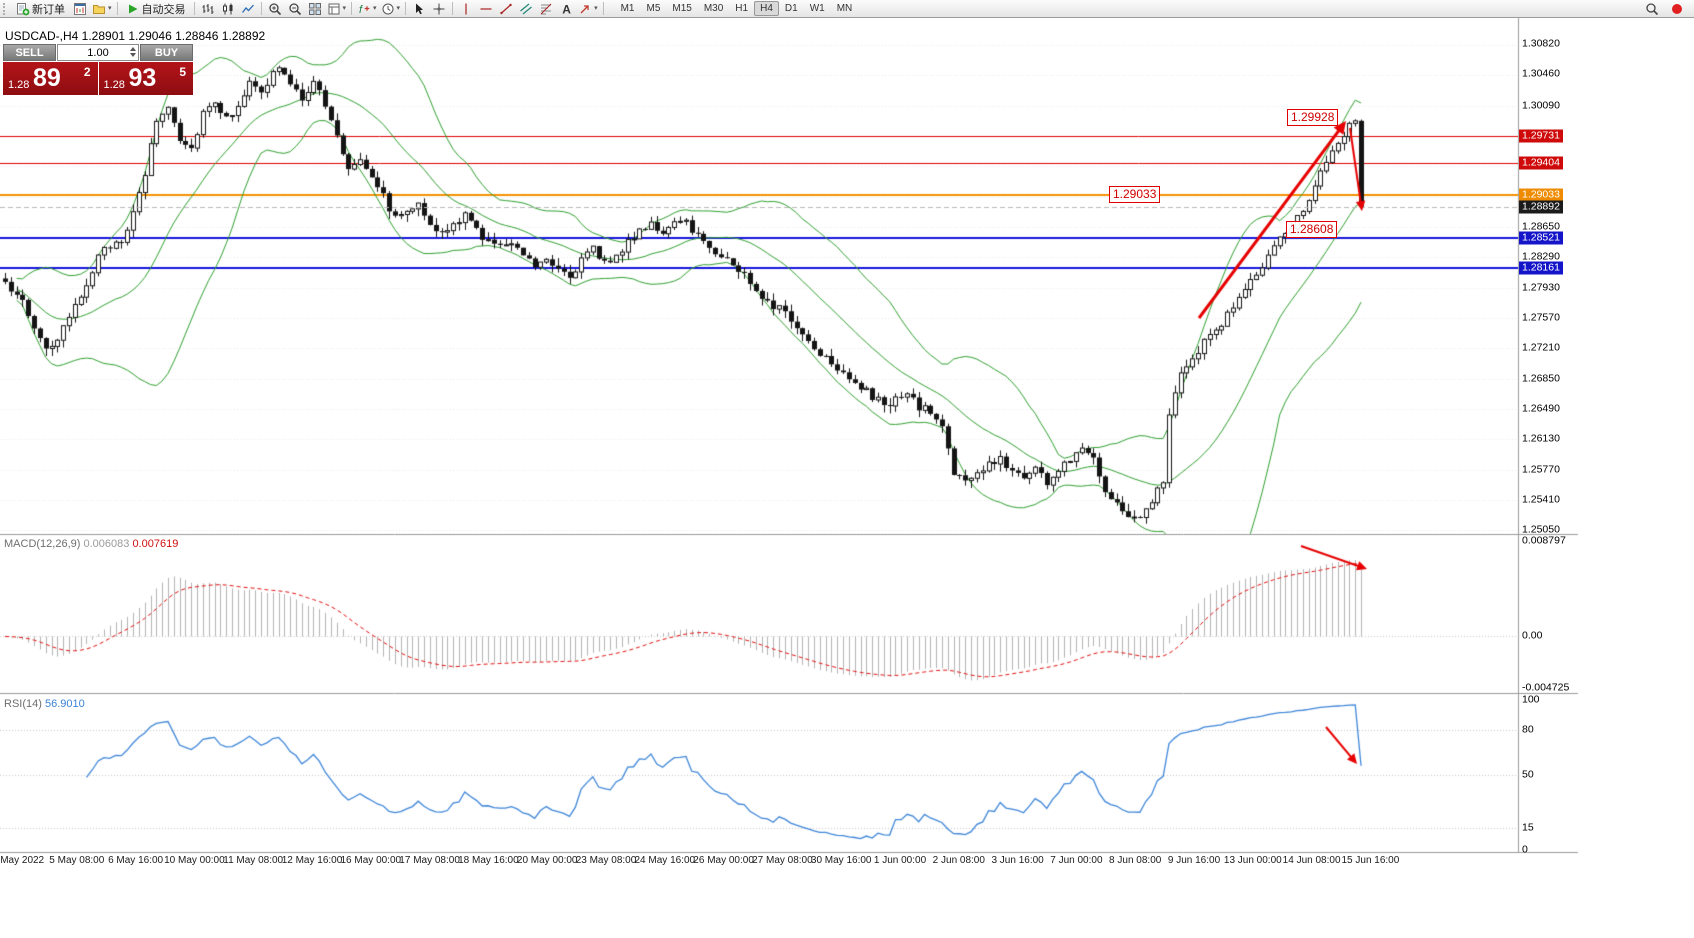 The height and width of the screenshot is (938, 1694). Describe the element at coordinates (1541, 378) in the screenshot. I see `price-axis-label: 1.26850` at that location.